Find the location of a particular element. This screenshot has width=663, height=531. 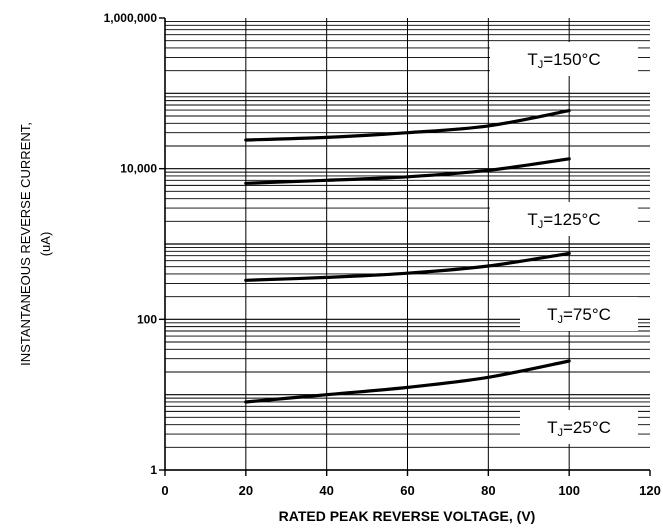

x-tick-label: 120 is located at coordinates (650, 490).